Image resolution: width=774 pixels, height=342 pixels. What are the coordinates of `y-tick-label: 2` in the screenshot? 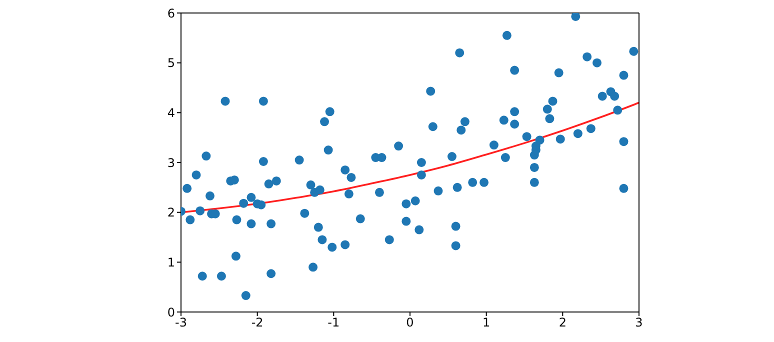 It's located at (171, 213).